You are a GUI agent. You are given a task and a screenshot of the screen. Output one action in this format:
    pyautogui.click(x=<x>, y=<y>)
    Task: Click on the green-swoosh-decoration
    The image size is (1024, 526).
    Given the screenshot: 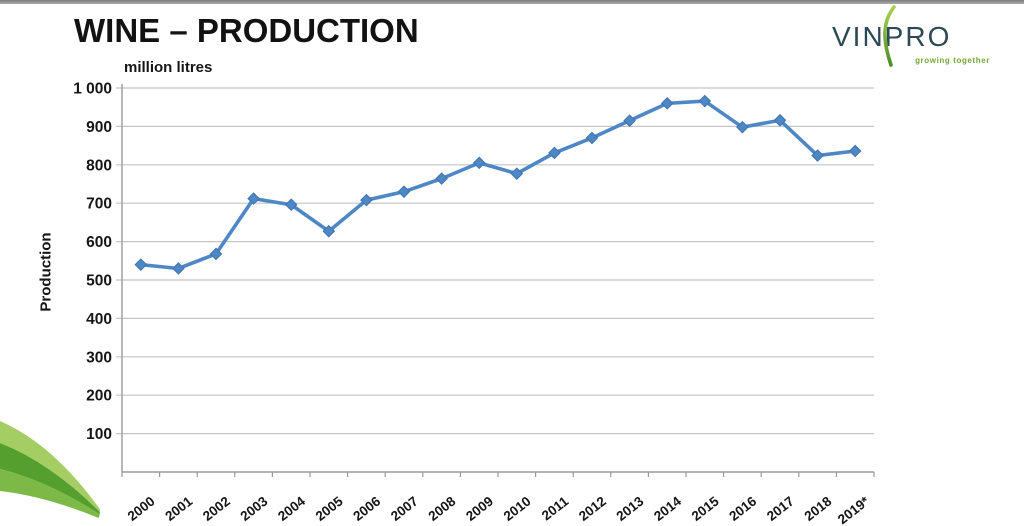 What is the action you would take?
    pyautogui.click(x=50, y=469)
    